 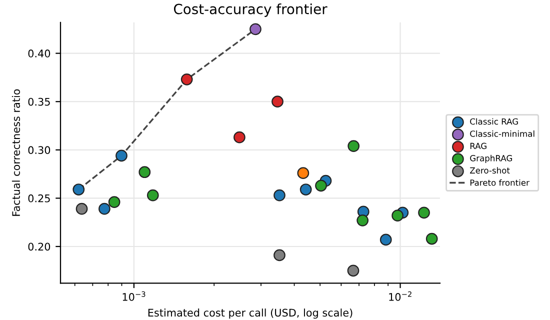 I want to click on x-axis-title: Estimated cost per call (USD, log scale), so click(x=250, y=313).